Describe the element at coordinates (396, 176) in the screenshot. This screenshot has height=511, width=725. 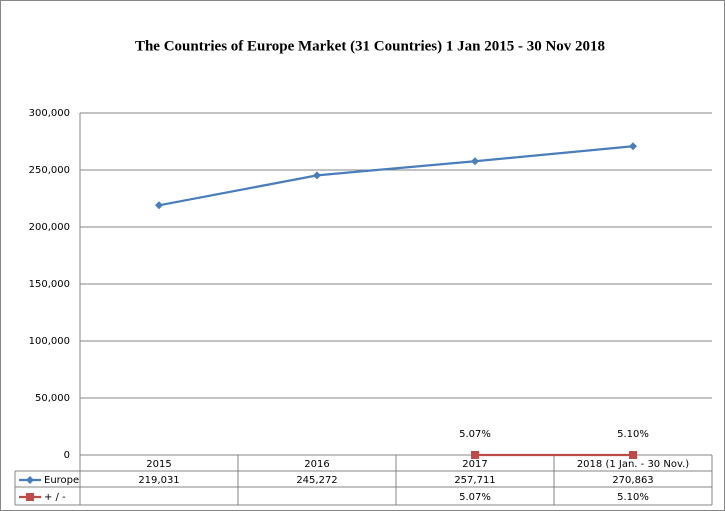
I see `series-line` at that location.